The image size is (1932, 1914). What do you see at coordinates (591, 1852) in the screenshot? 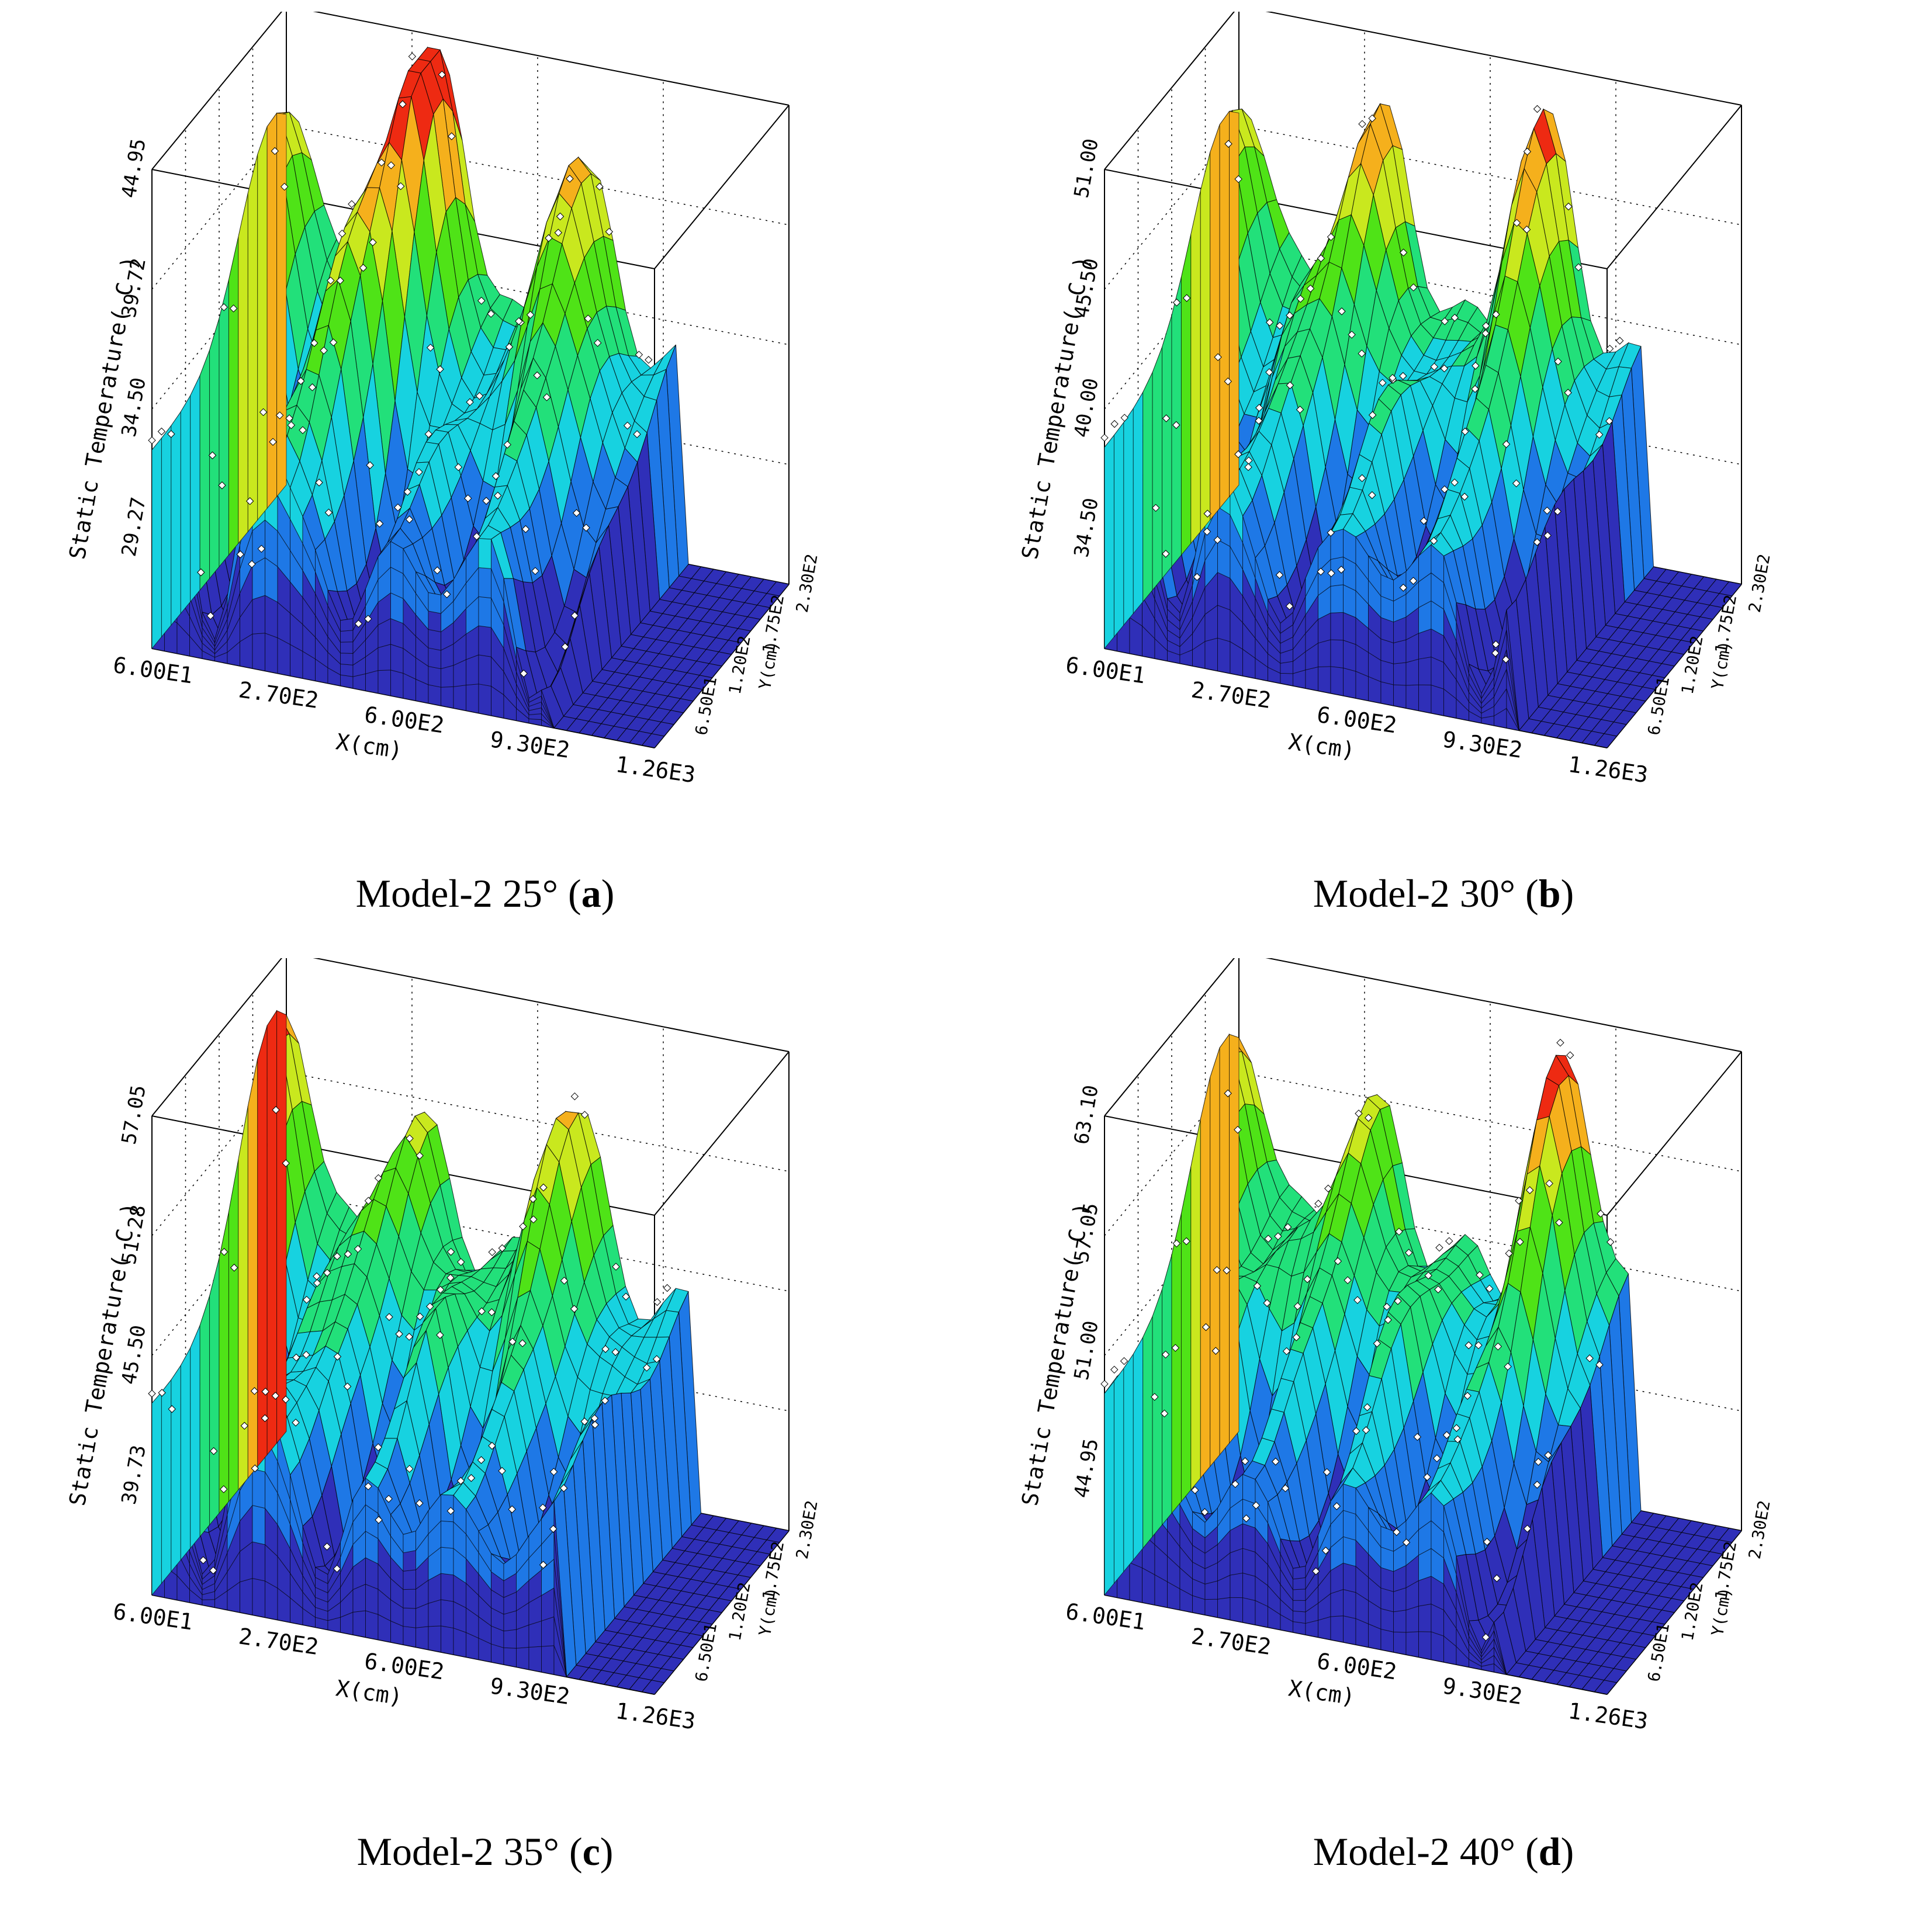
I see `caption-letter: c` at bounding box center [591, 1852].